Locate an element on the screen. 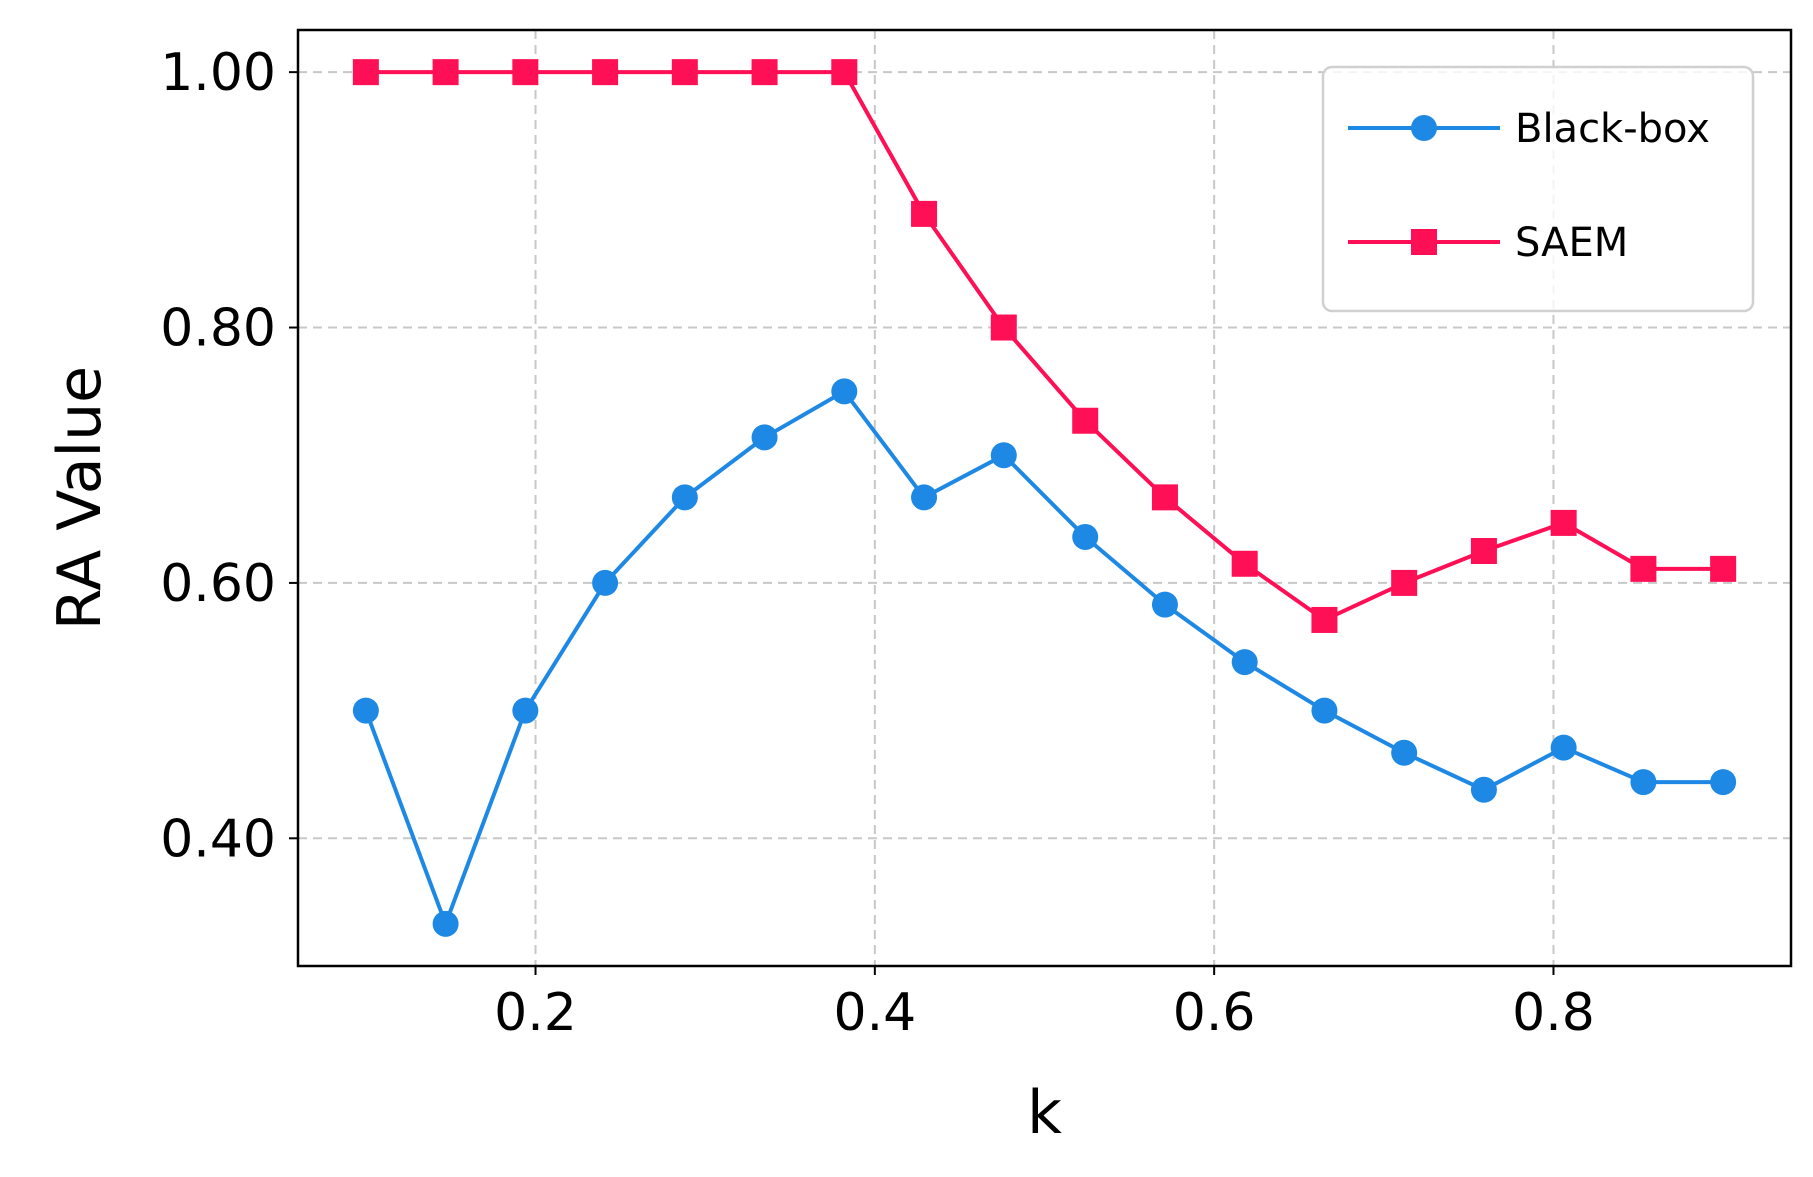 The width and height of the screenshot is (1813, 1177). legend-label: SAEM is located at coordinates (1571, 243).